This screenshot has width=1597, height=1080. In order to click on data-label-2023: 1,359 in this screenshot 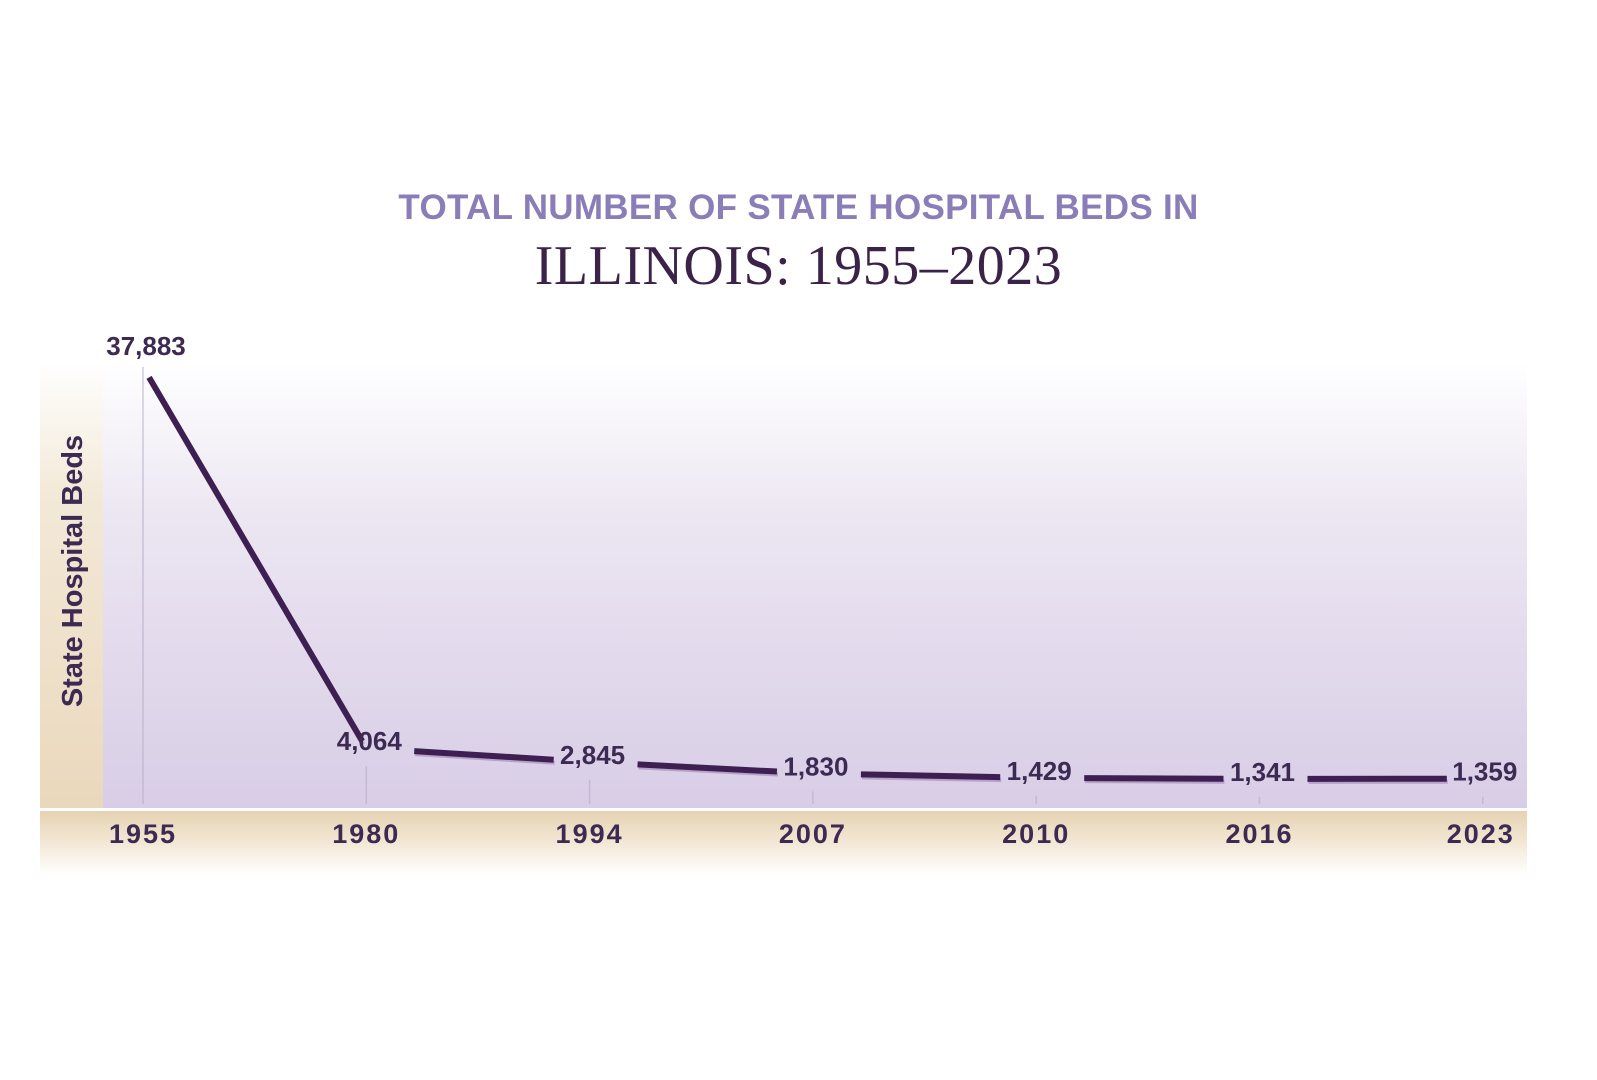, I will do `click(1484, 772)`.